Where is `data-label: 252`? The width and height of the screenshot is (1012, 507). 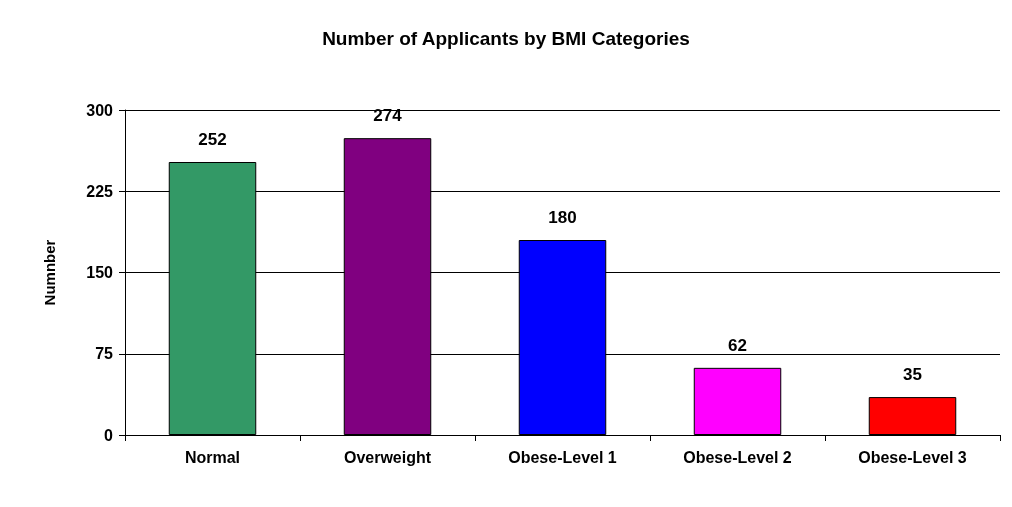 data-label: 252 is located at coordinates (212, 139).